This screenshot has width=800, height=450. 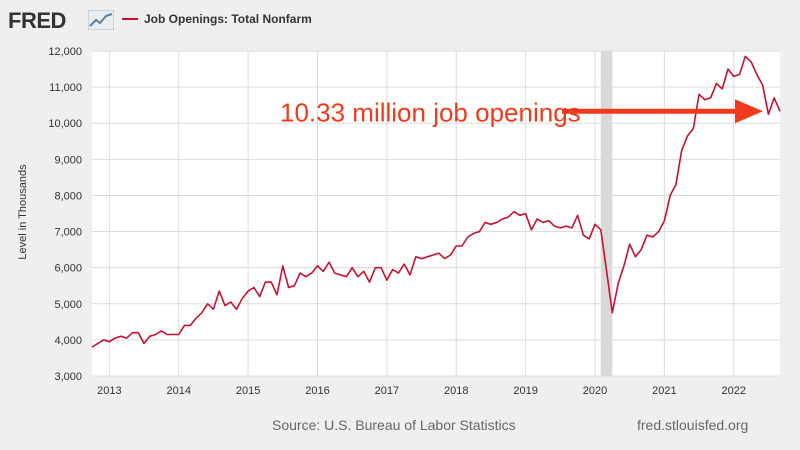 I want to click on chart-trend-icon, so click(x=101, y=20).